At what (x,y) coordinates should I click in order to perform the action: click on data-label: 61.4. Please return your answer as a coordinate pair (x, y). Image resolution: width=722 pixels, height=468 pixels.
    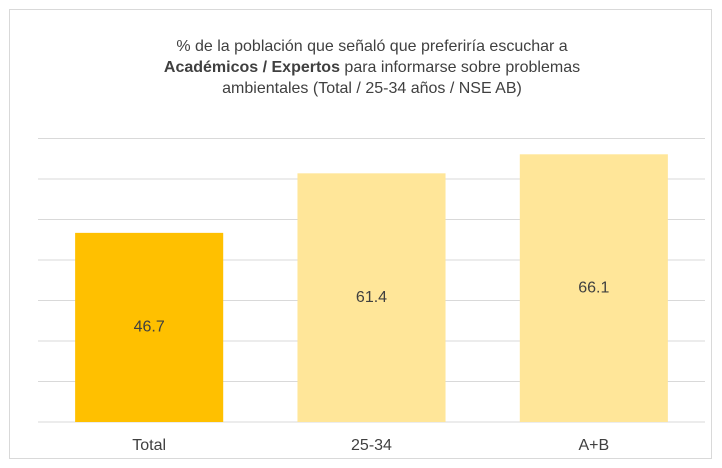
    Looking at the image, I should click on (371, 297).